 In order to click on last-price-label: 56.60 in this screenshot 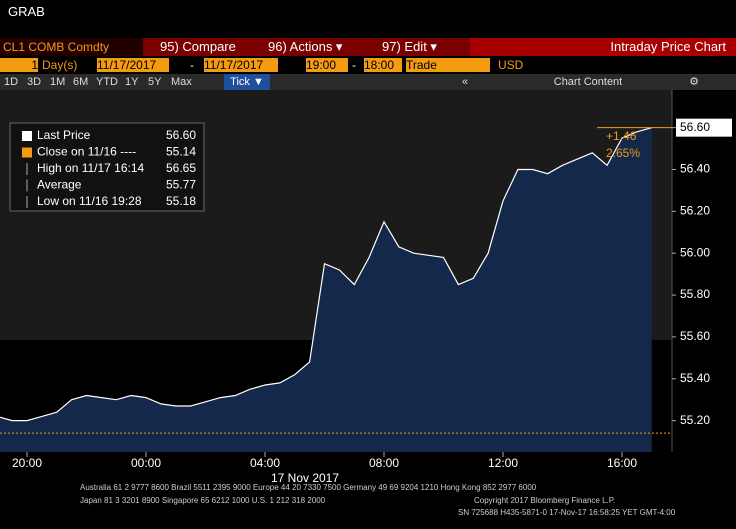, I will do `click(695, 127)`.